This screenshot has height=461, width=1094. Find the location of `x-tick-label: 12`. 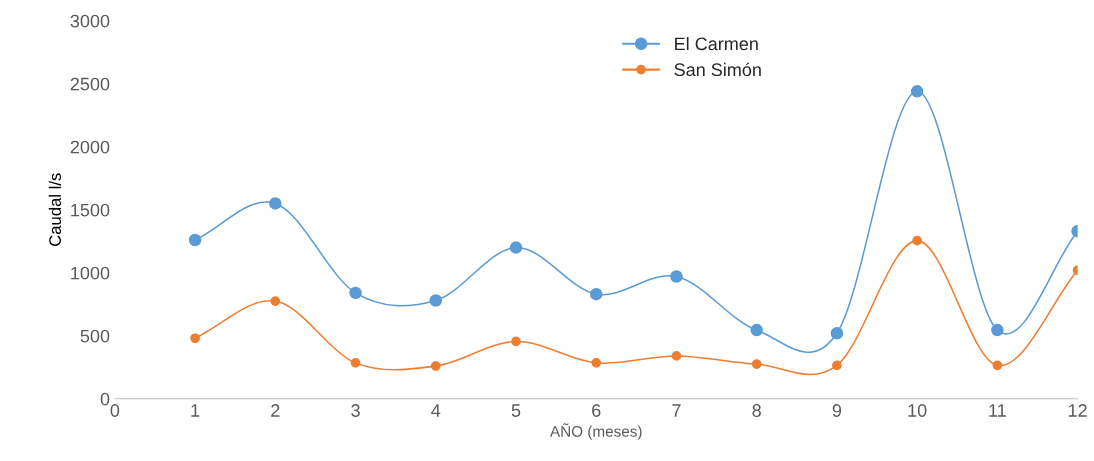

x-tick-label: 12 is located at coordinates (1077, 410).